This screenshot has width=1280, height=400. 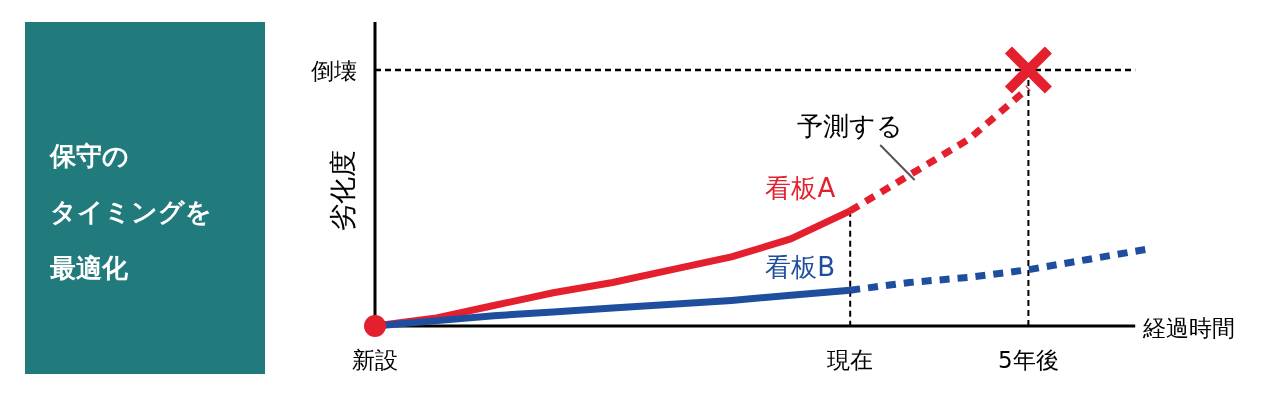 What do you see at coordinates (89, 156) in the screenshot?
I see `text: 保守の` at bounding box center [89, 156].